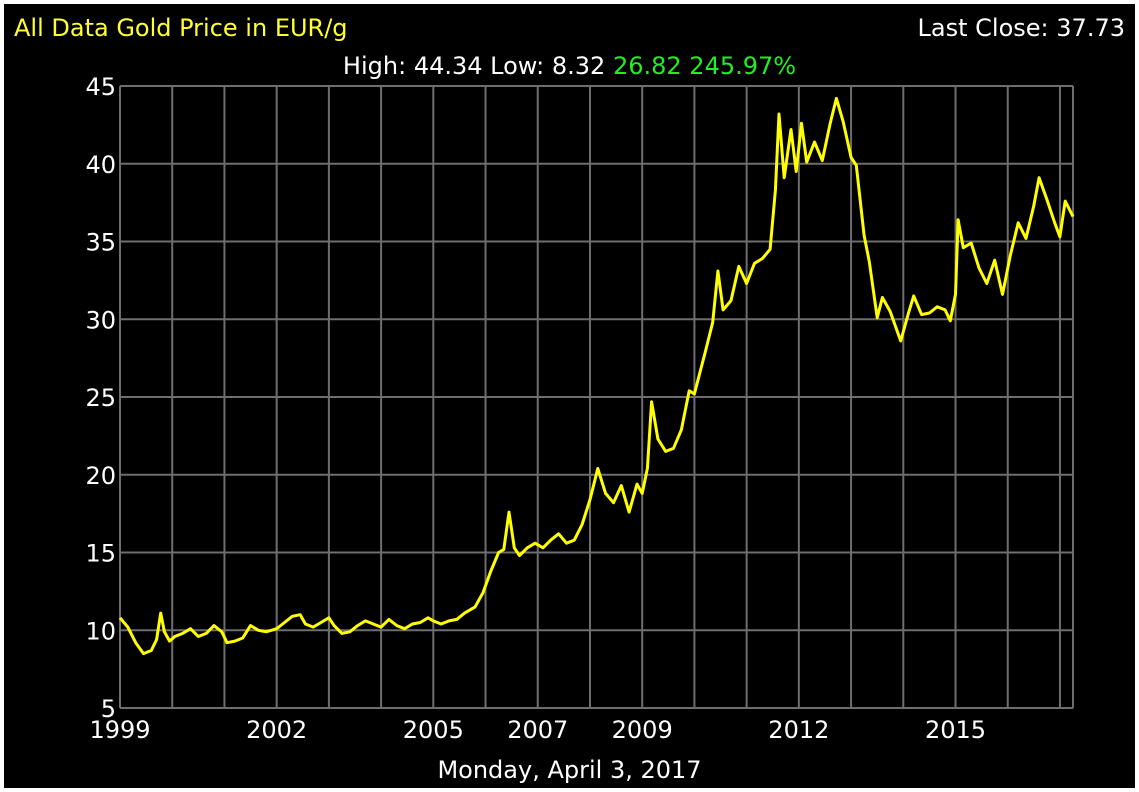 This screenshot has width=1139, height=792. What do you see at coordinates (100, 320) in the screenshot?
I see `y-tick-label: 30` at bounding box center [100, 320].